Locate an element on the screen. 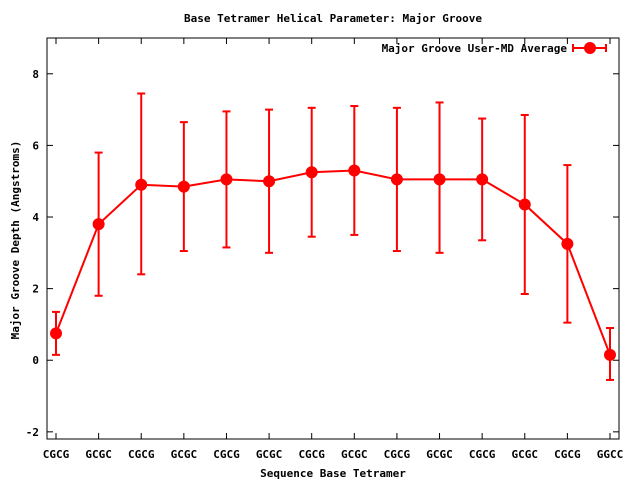 This screenshot has height=480, width=640. y-tick-label: 2 is located at coordinates (35, 289).